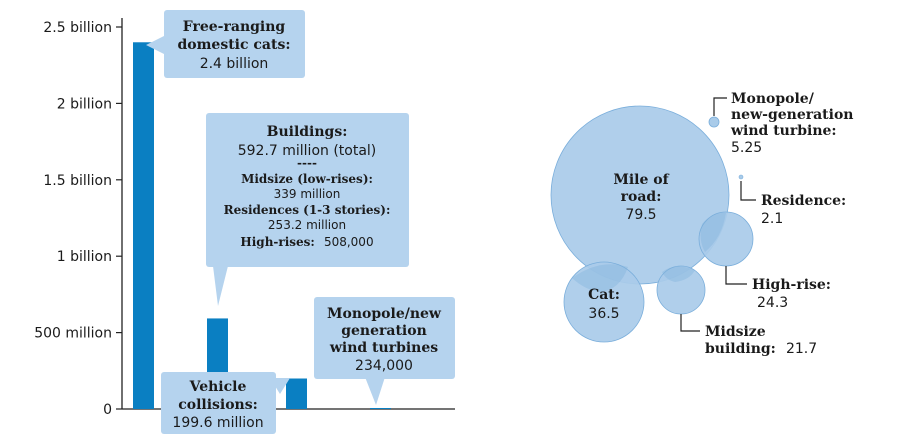 This screenshot has height=447, width=900. Describe the element at coordinates (218, 387) in the screenshot. I see `callout-vehicles-title-1: Vehicle` at that location.